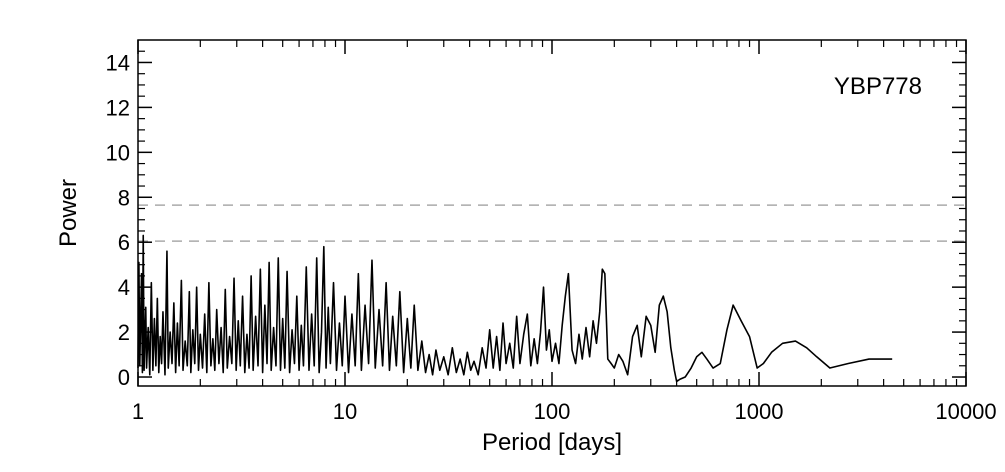 The image size is (1005, 472). Describe the element at coordinates (124, 287) in the screenshot. I see `y-tick-label: 4` at that location.